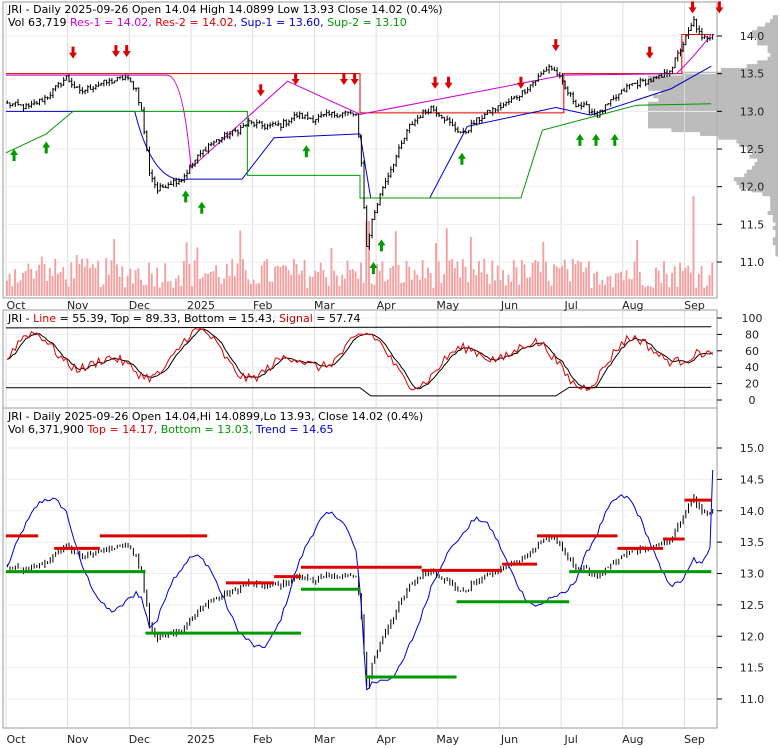 This screenshot has width=780, height=749. Describe the element at coordinates (297, 318) in the screenshot. I see `header-segment: Signal` at that location.